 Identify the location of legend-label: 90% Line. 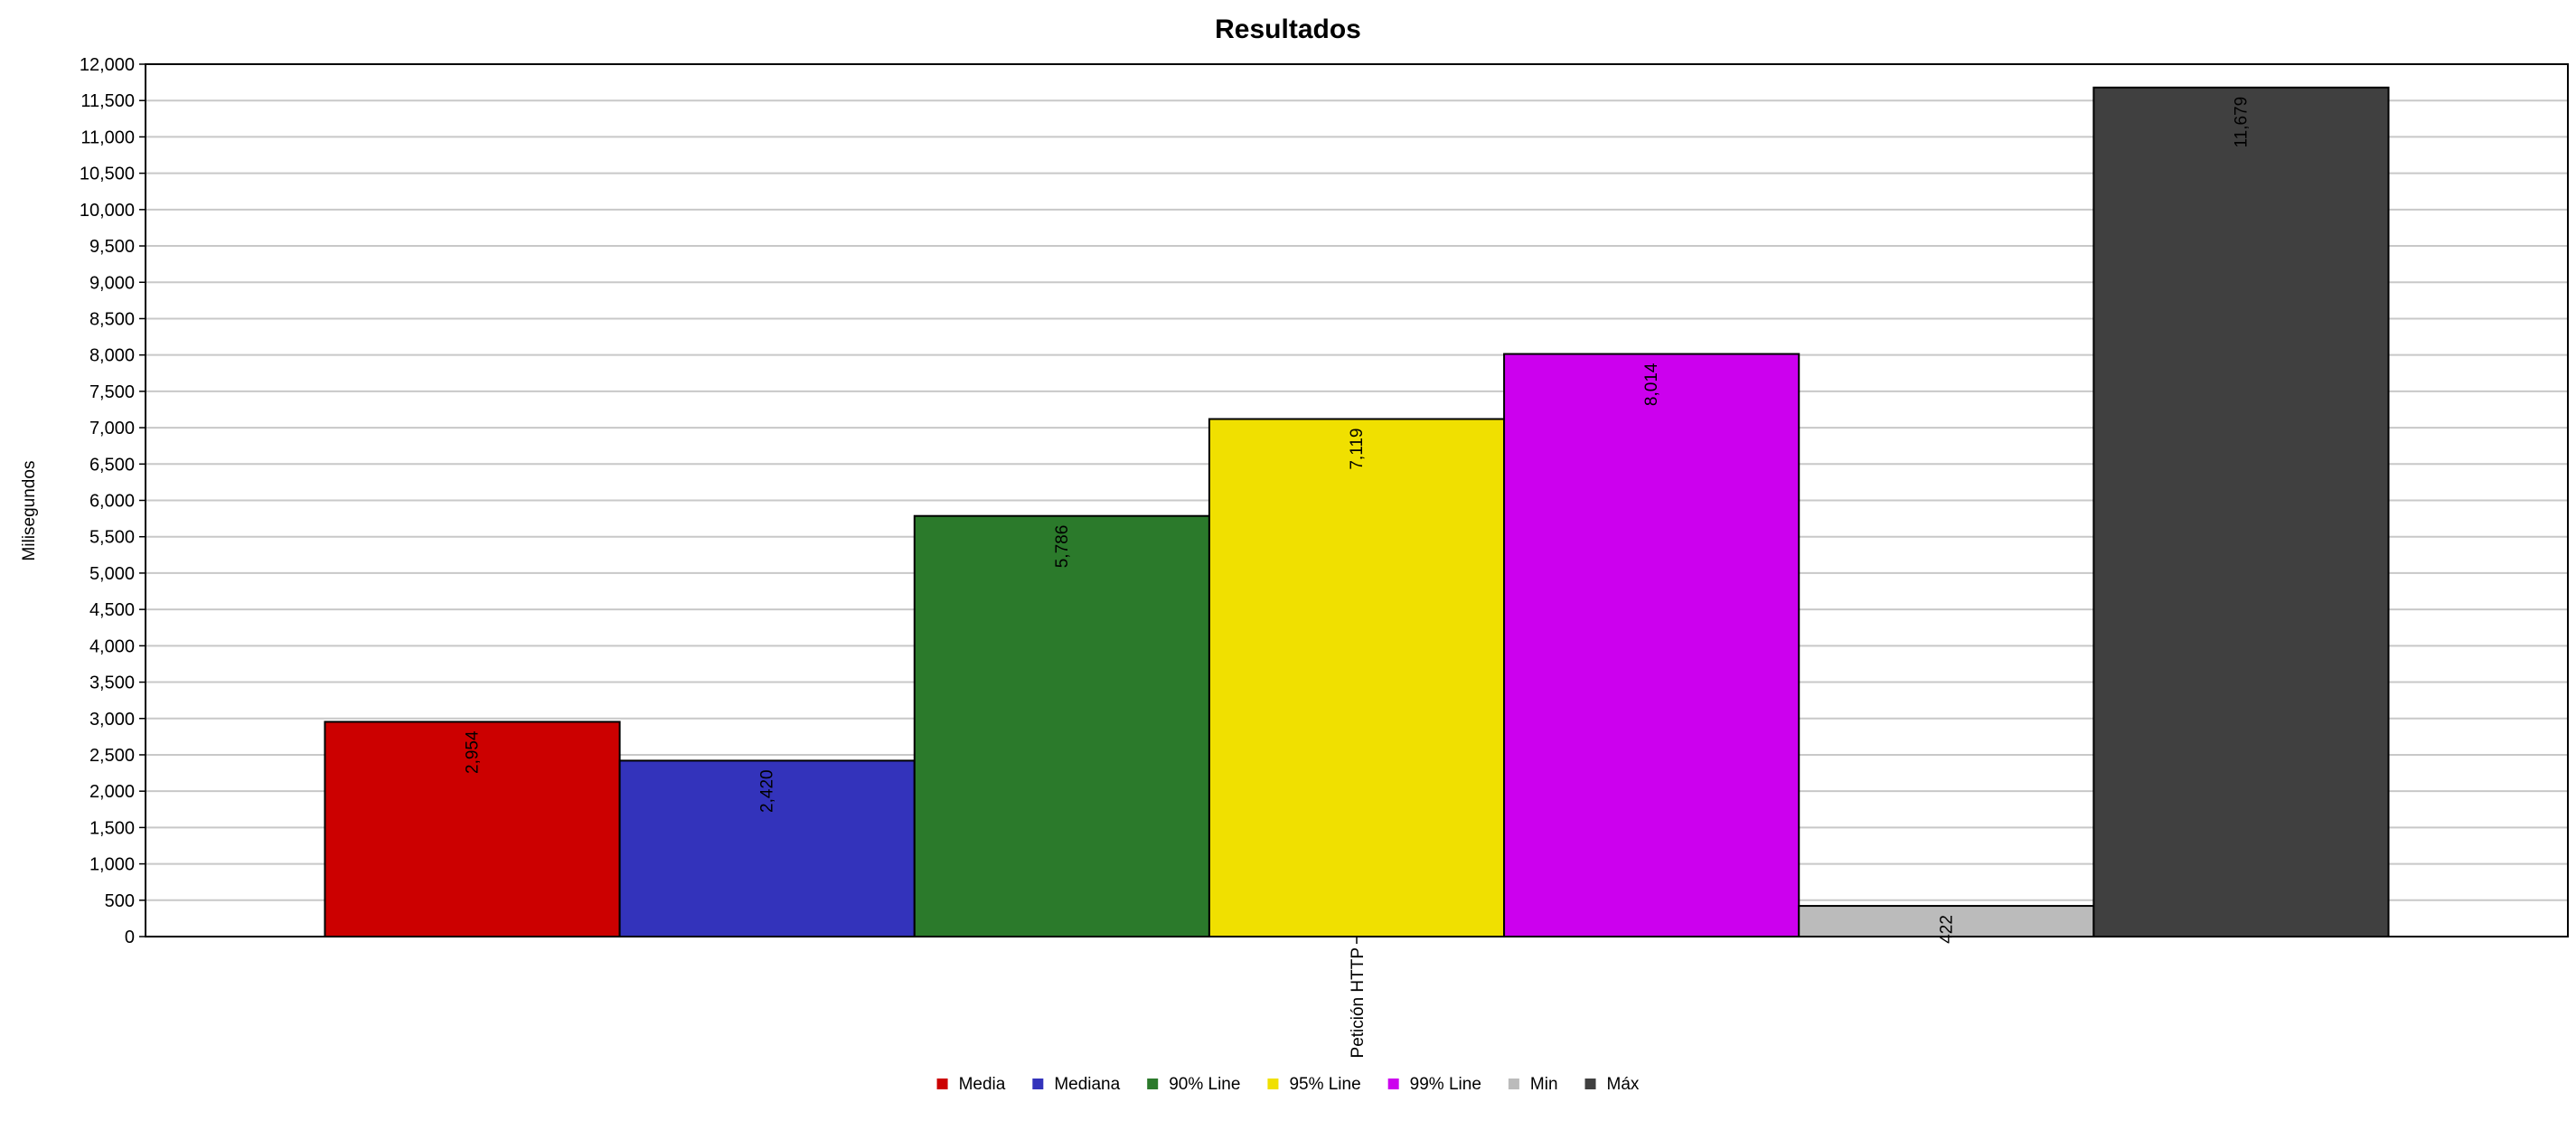
(1204, 1084).